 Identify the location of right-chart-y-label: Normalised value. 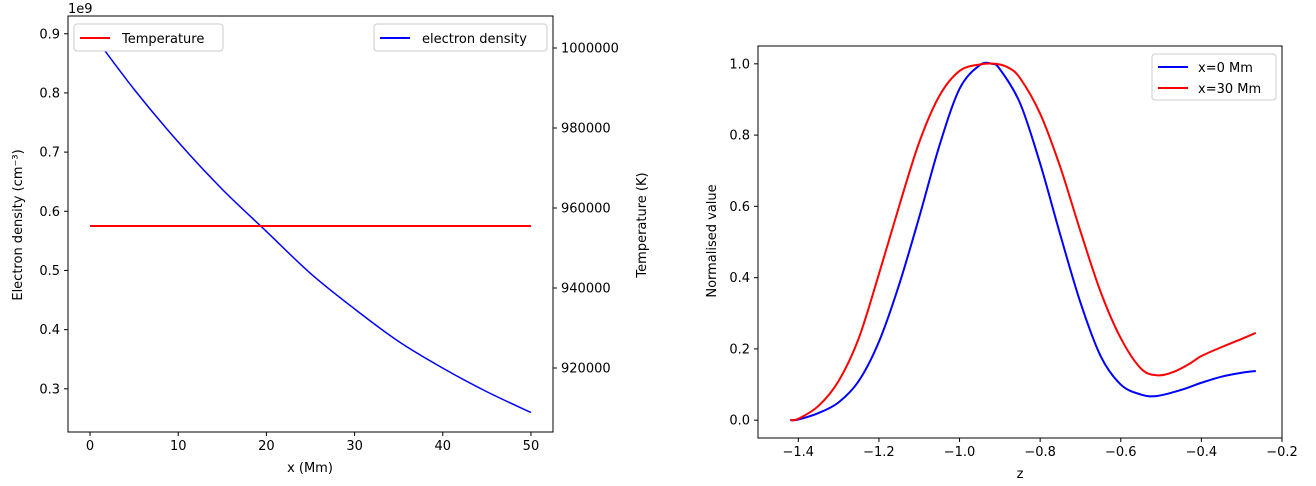
(712, 240).